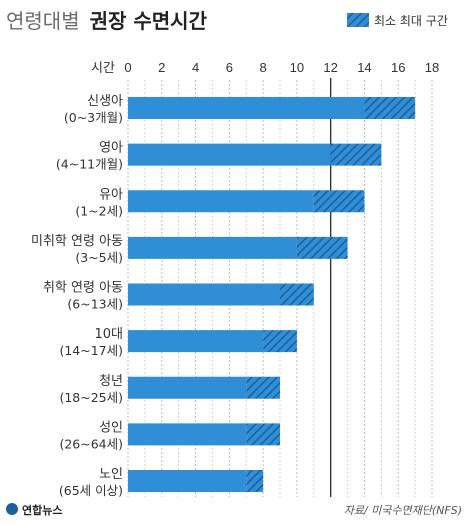 This screenshot has width=469, height=526. What do you see at coordinates (111, 148) in the screenshot?
I see `category-name: 영아` at bounding box center [111, 148].